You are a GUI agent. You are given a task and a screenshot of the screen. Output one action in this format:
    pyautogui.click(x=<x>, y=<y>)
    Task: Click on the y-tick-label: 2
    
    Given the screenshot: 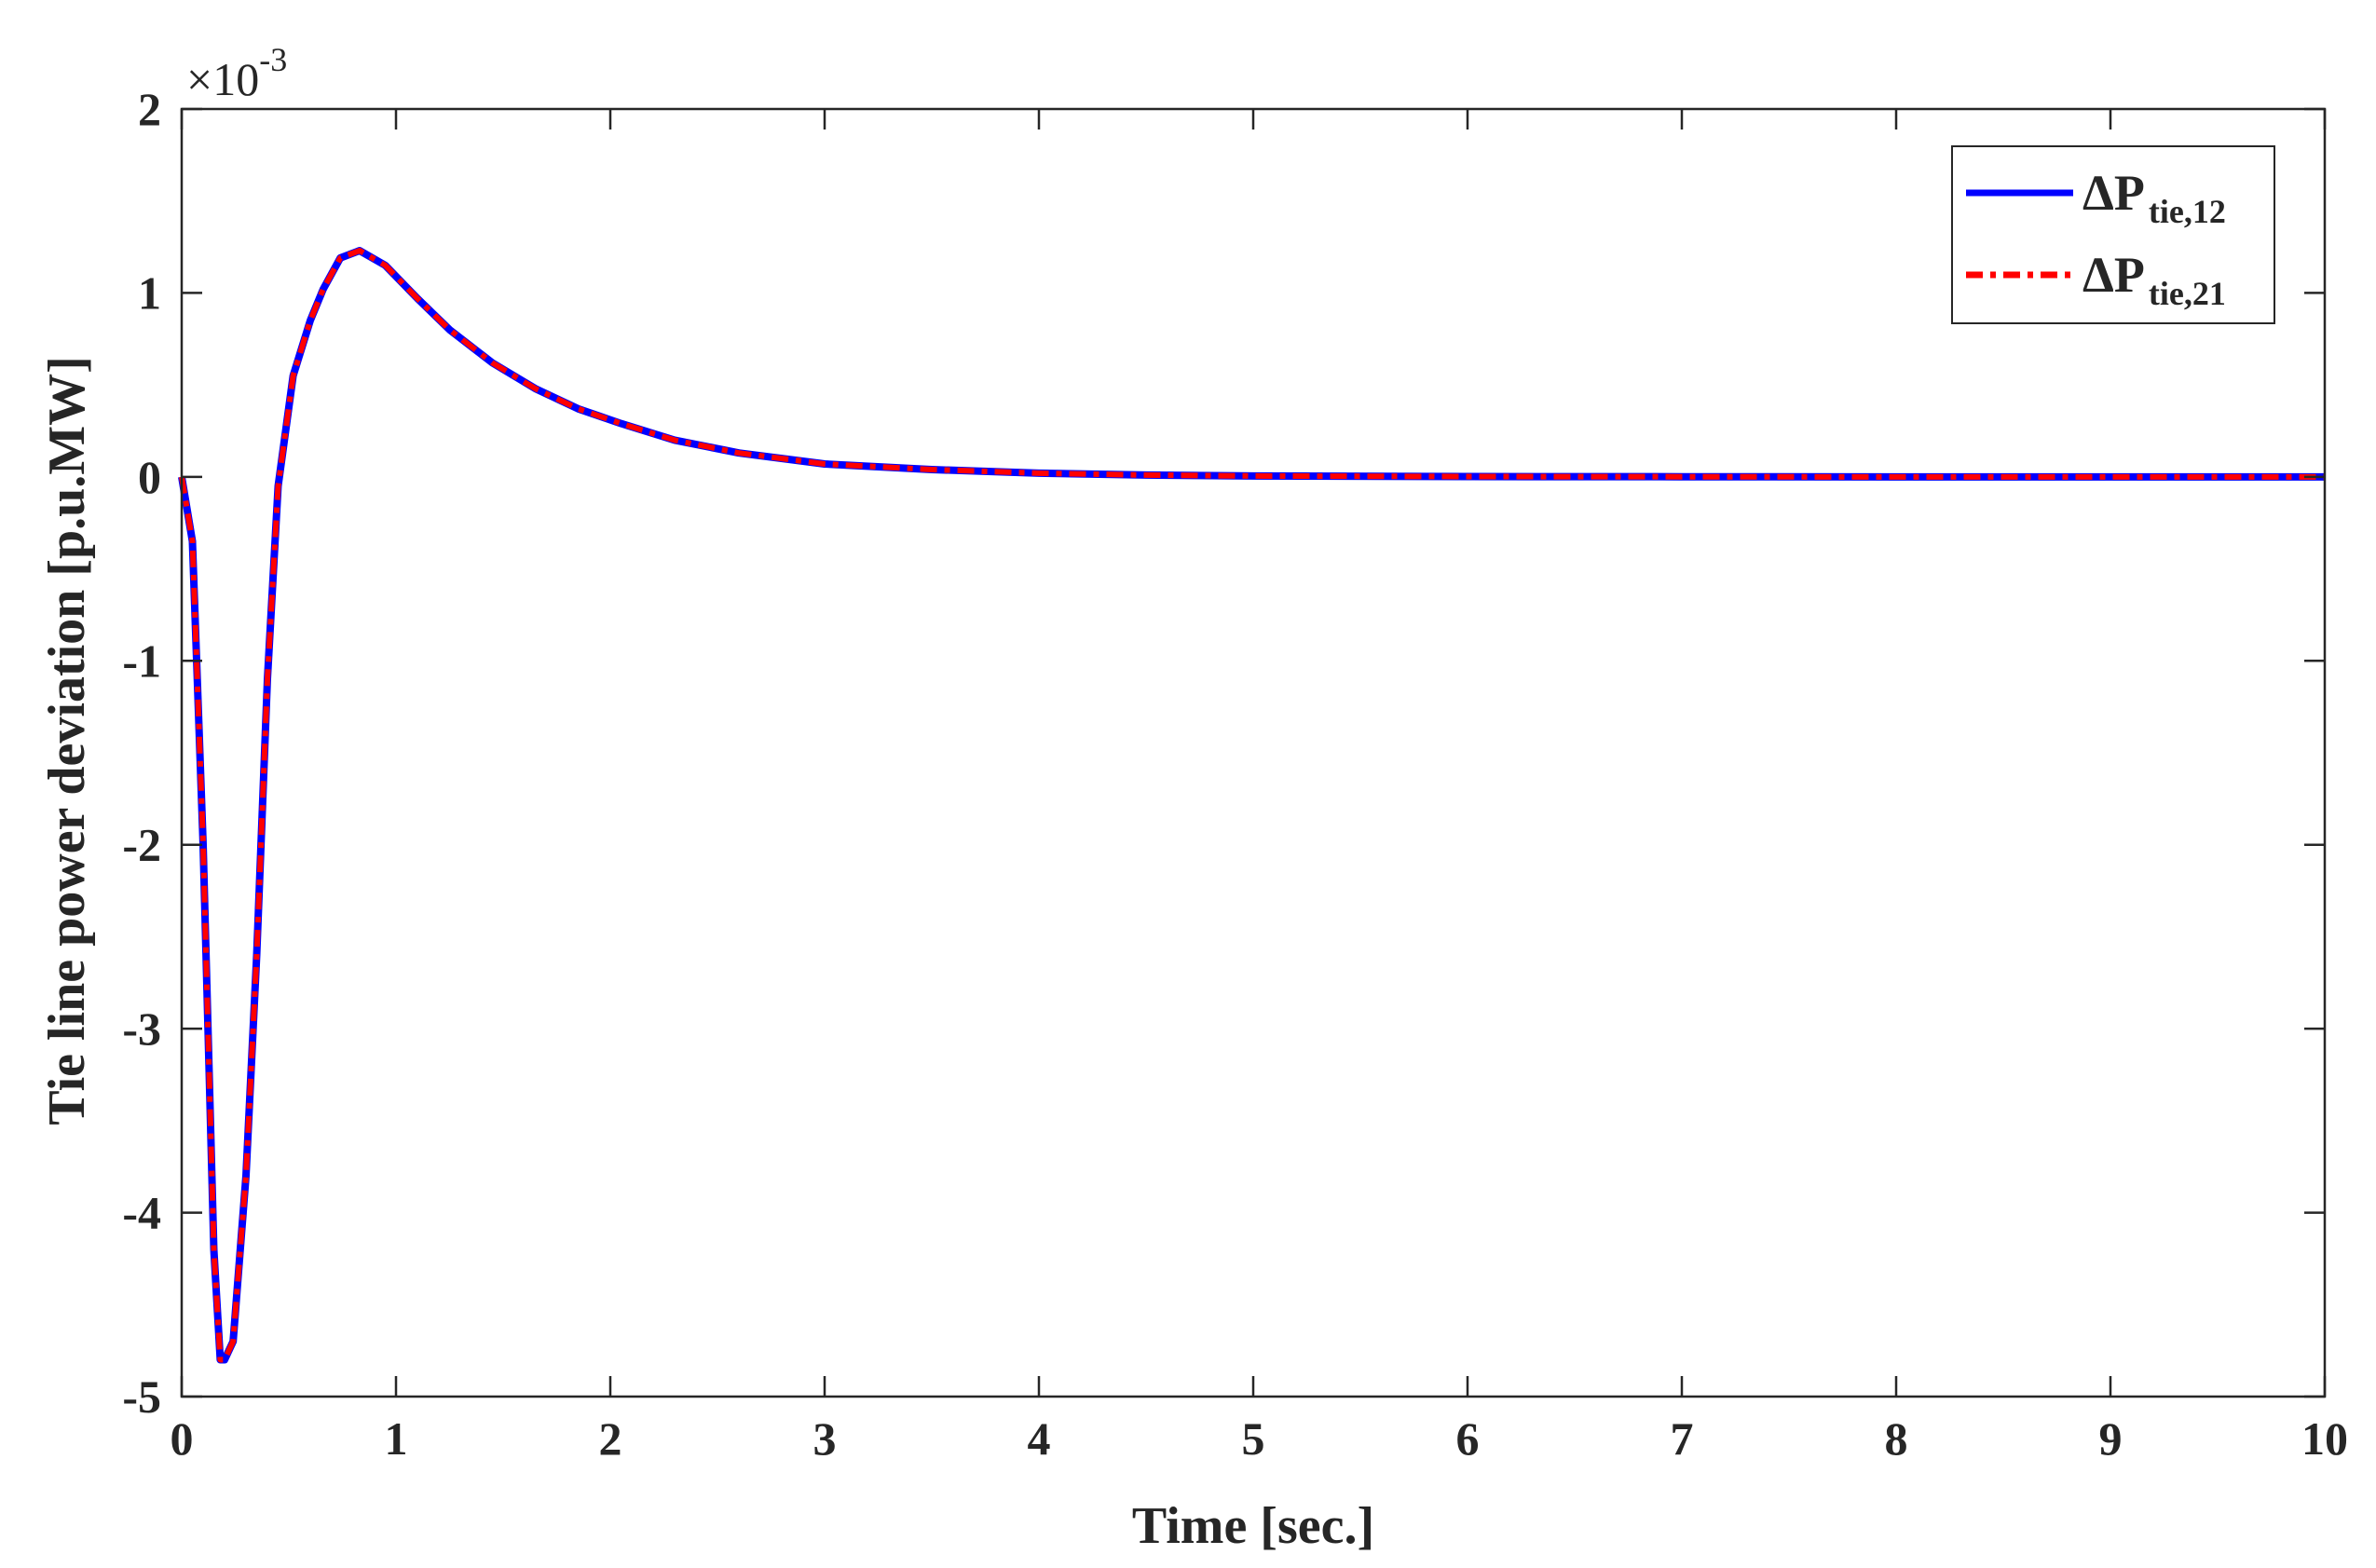 What is the action you would take?
    pyautogui.click(x=149, y=109)
    